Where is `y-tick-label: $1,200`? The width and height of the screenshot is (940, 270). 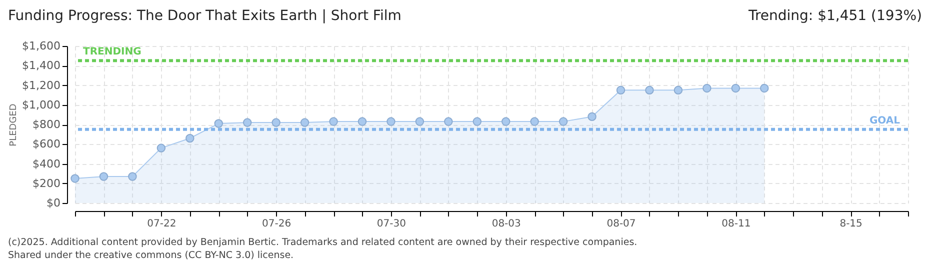
y-tick-label: $1,200 is located at coordinates (41, 85).